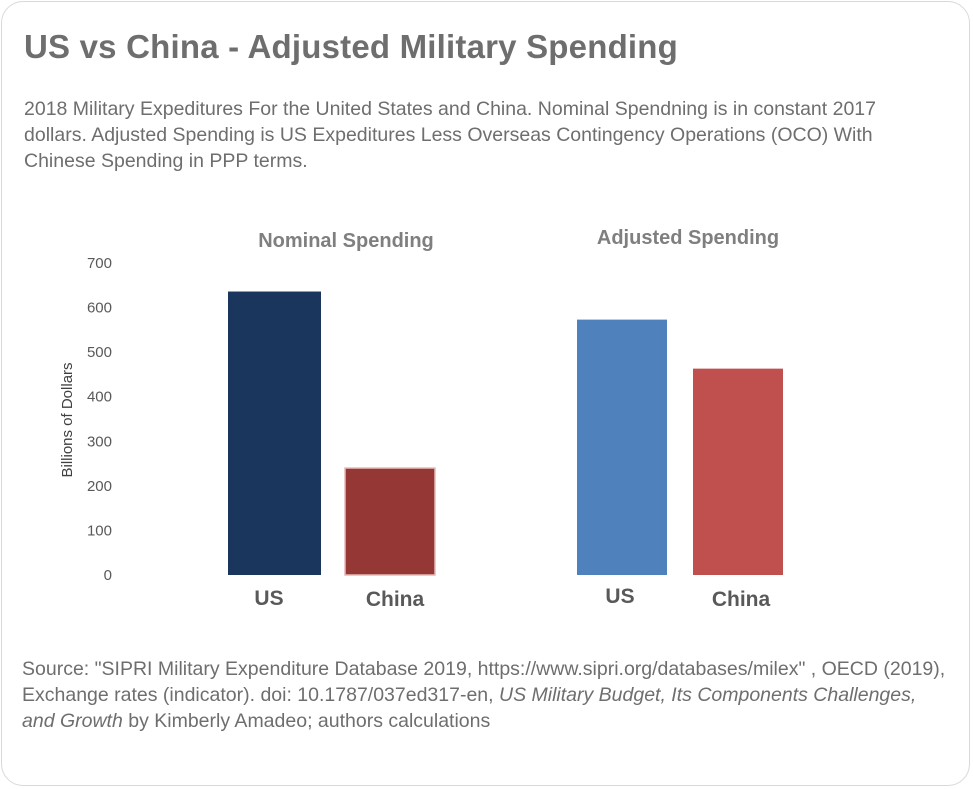  What do you see at coordinates (306, 721) in the screenshot?
I see `source-text-end: by Kimberly Amadeo; authors calculations` at bounding box center [306, 721].